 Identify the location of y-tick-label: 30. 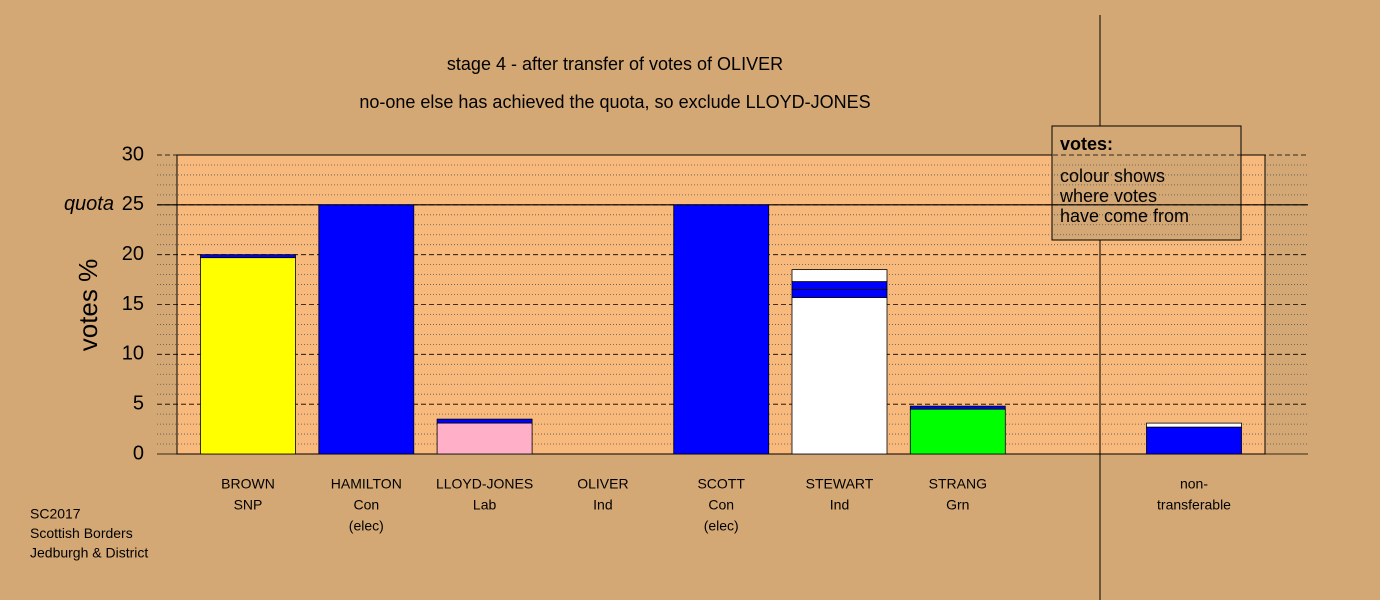
(133, 154).